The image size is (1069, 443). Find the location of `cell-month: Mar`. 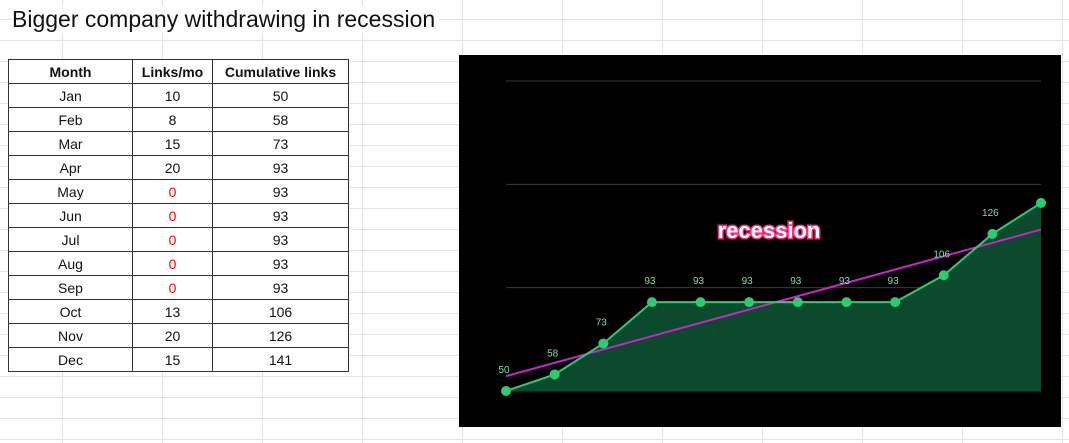

cell-month: Mar is located at coordinates (70, 143).